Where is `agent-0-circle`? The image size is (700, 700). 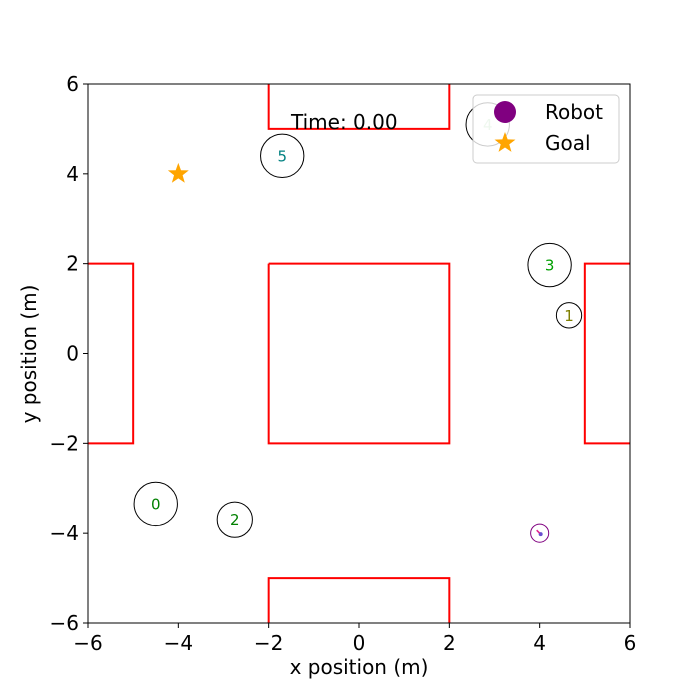
agent-0-circle is located at coordinates (155, 504).